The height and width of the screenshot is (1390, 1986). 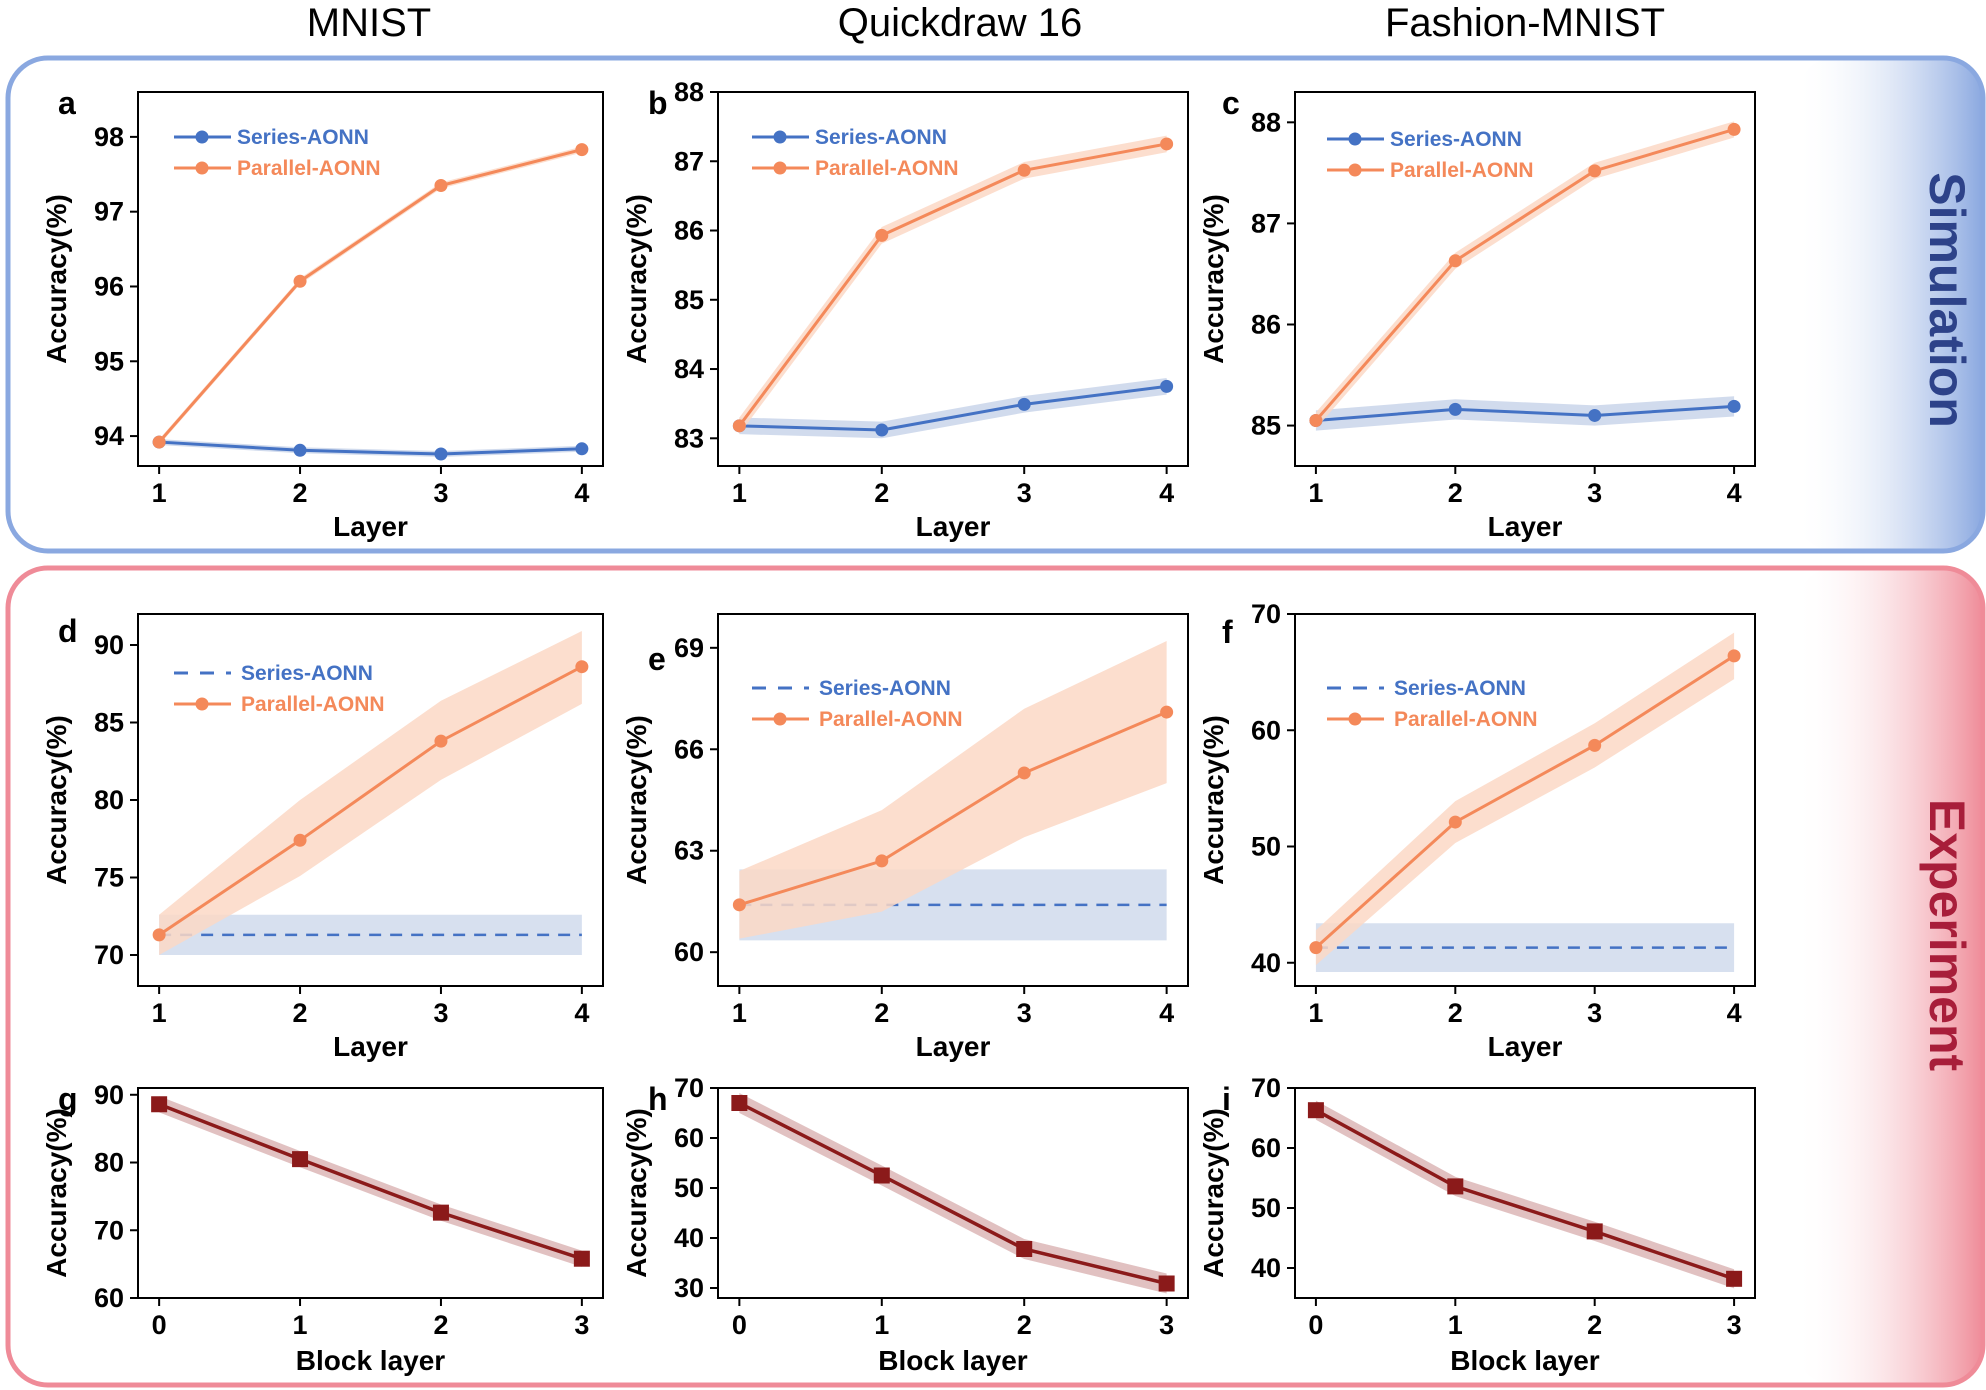 I want to click on axes-frame-c, so click(x=1525, y=279).